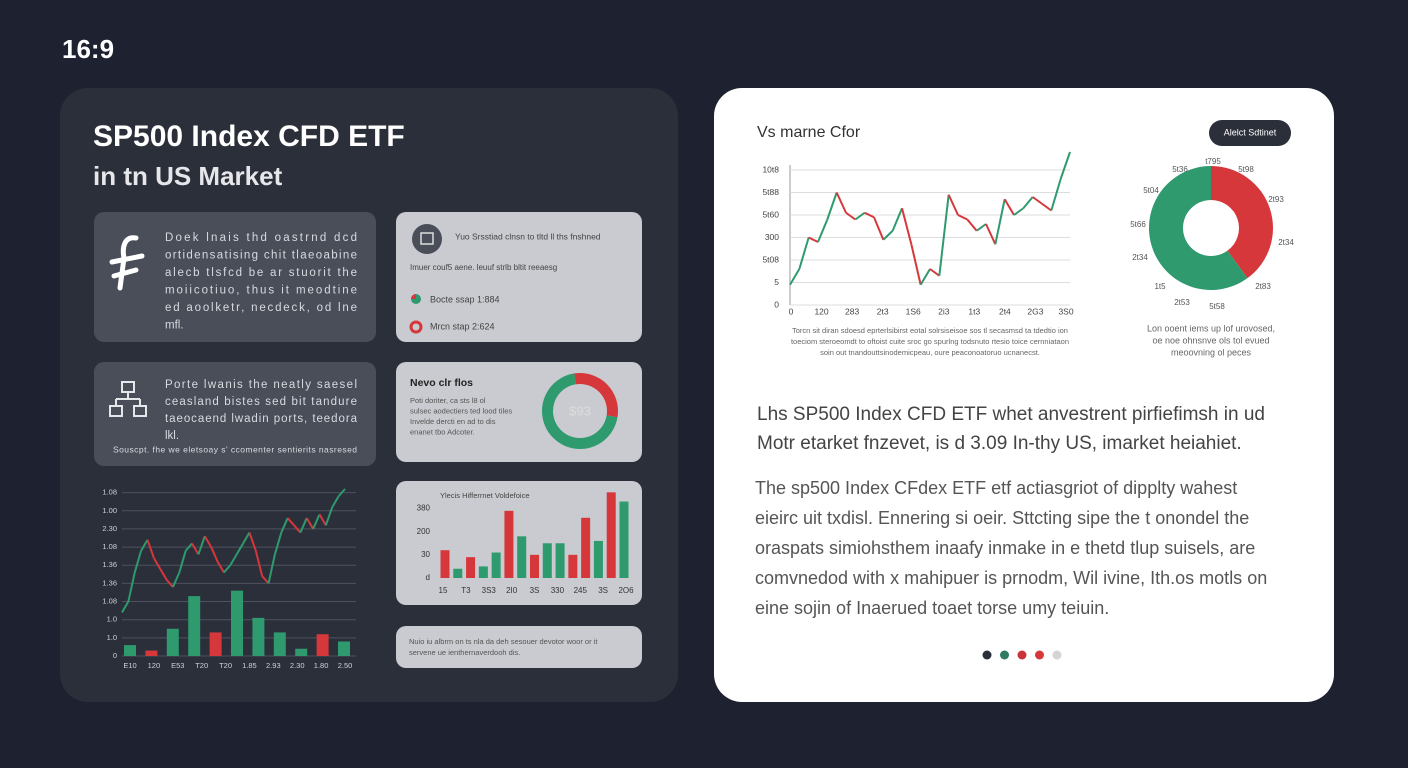  What do you see at coordinates (261, 256) in the screenshot?
I see `text-line: ortidensatising chit tlaeoabine` at bounding box center [261, 256].